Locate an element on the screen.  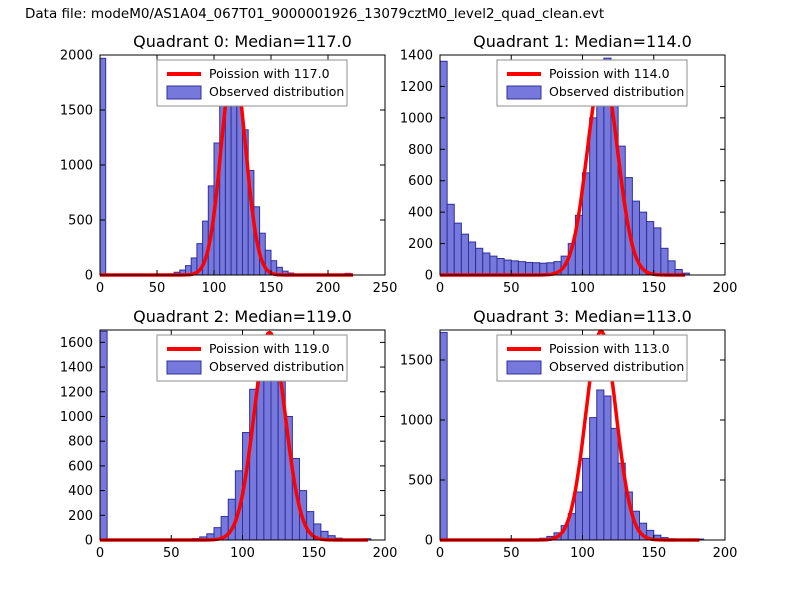
legend-label-poisson: Poission with 119.0 is located at coordinates (269, 348).